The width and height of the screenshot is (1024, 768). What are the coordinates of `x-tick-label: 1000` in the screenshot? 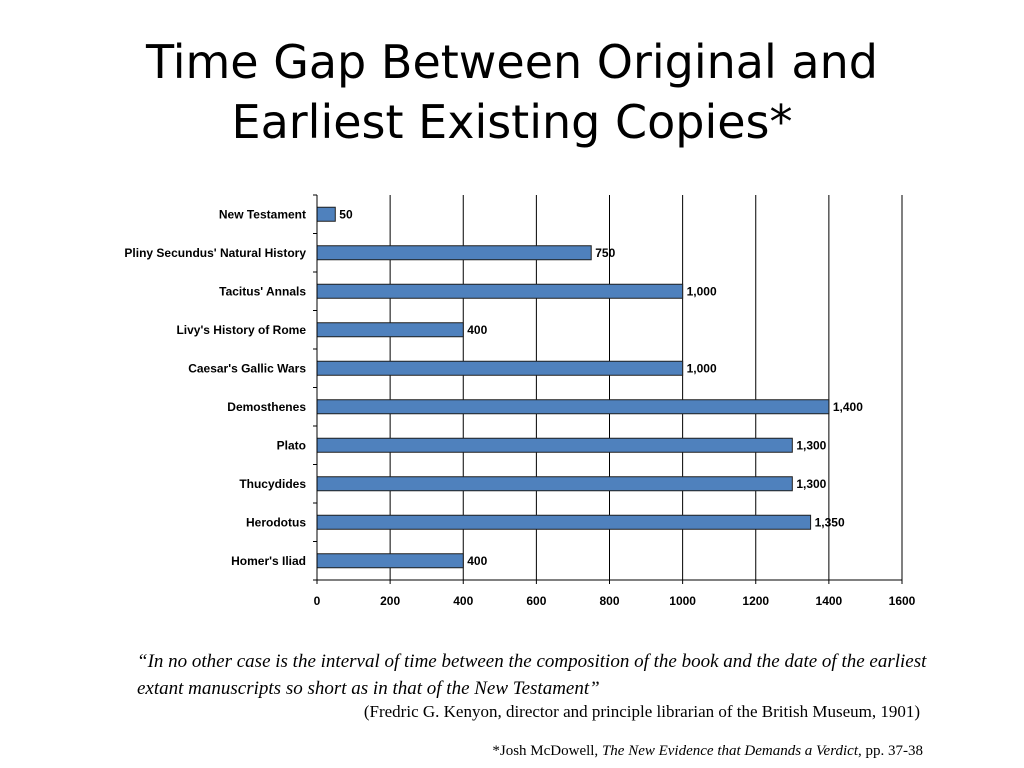 It's located at (682, 601).